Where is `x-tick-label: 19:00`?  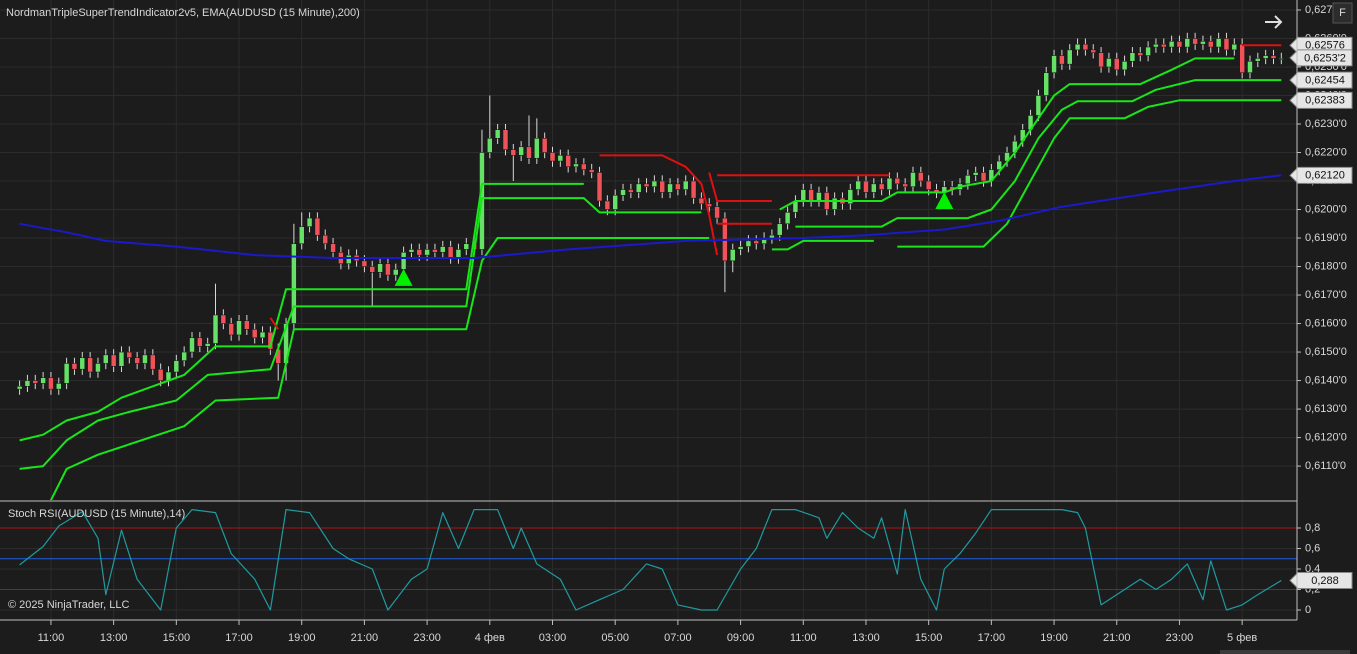 x-tick-label: 19:00 is located at coordinates (1054, 638).